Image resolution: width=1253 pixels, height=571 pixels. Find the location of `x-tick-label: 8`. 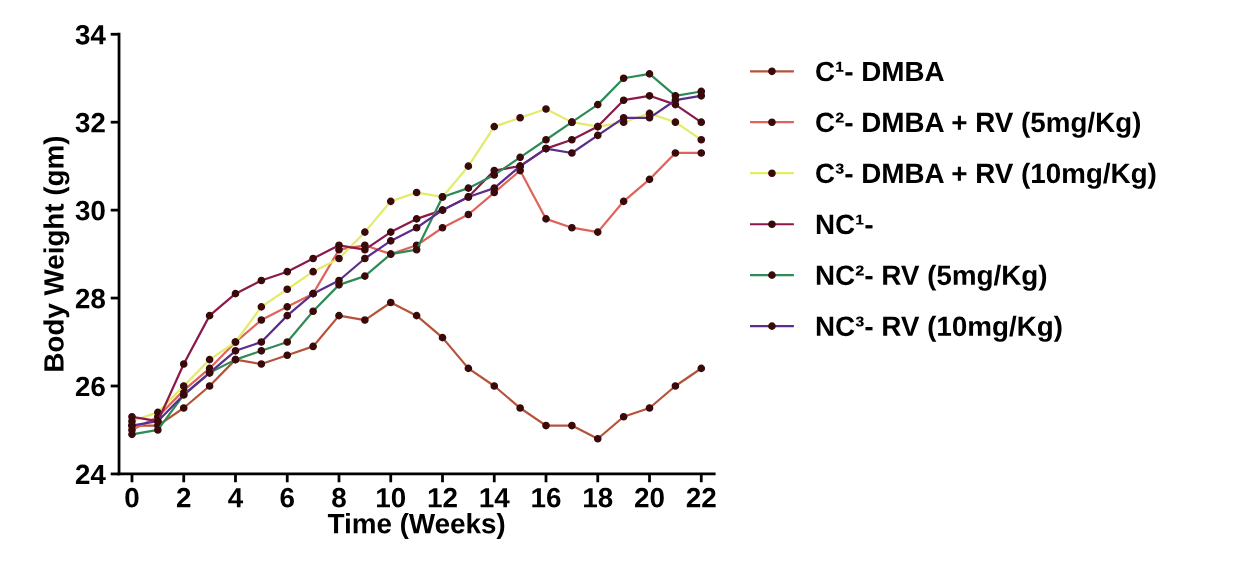

x-tick-label: 8 is located at coordinates (339, 497).